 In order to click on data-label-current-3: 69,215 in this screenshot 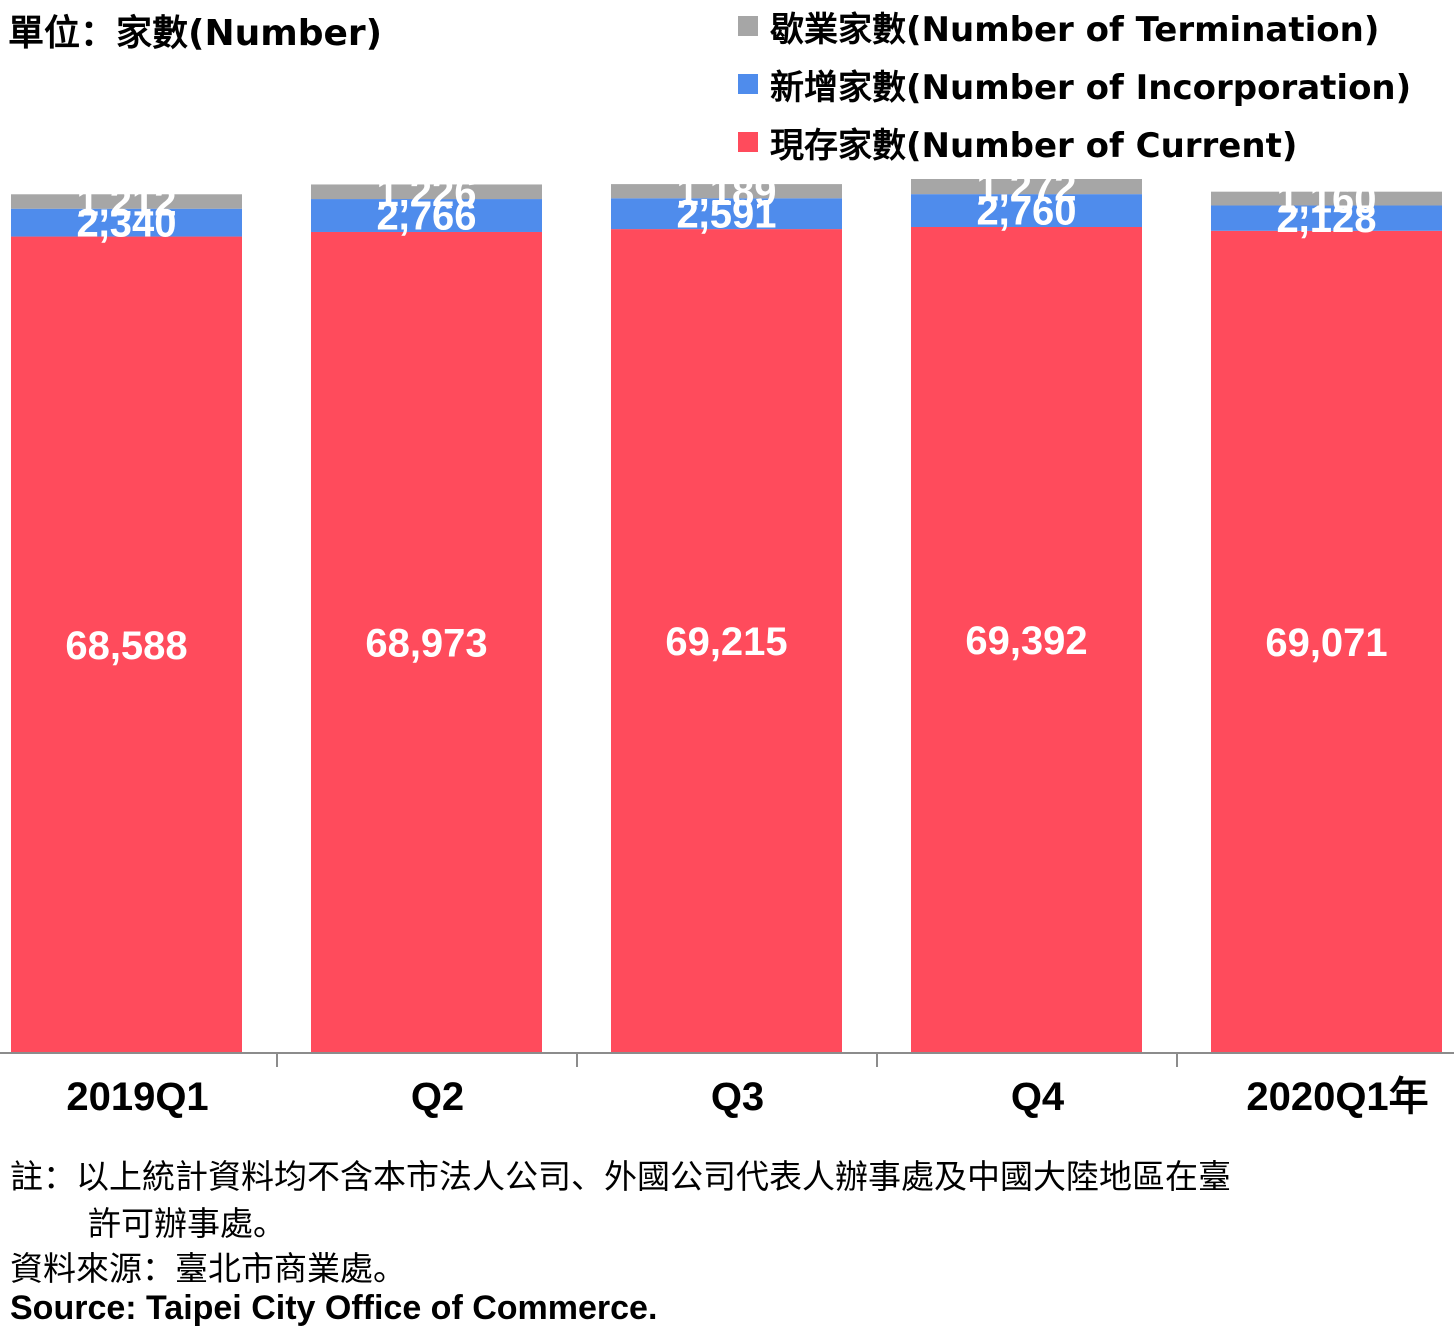, I will do `click(726, 642)`.